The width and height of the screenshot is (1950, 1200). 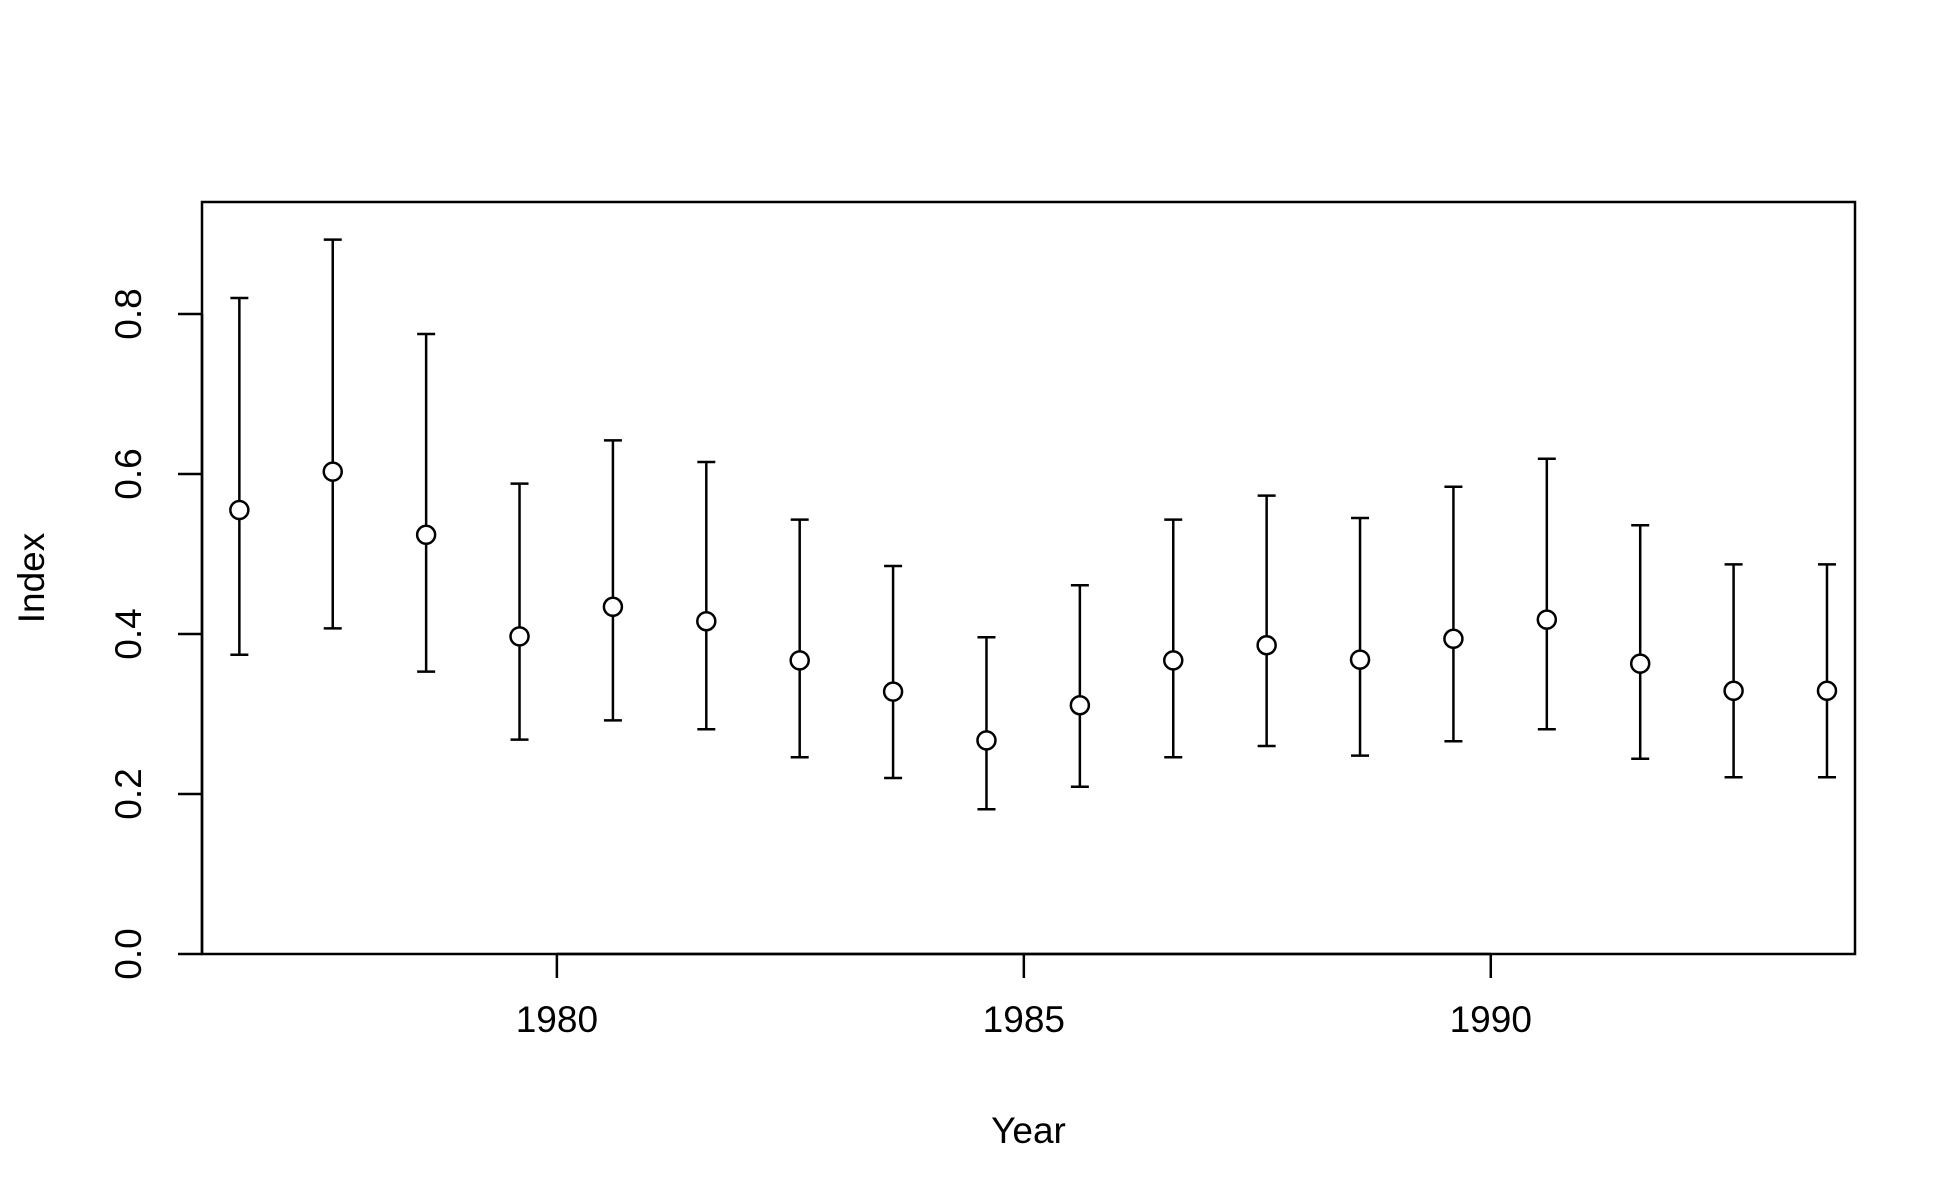 What do you see at coordinates (1028, 1130) in the screenshot?
I see `x-axis-label: Year` at bounding box center [1028, 1130].